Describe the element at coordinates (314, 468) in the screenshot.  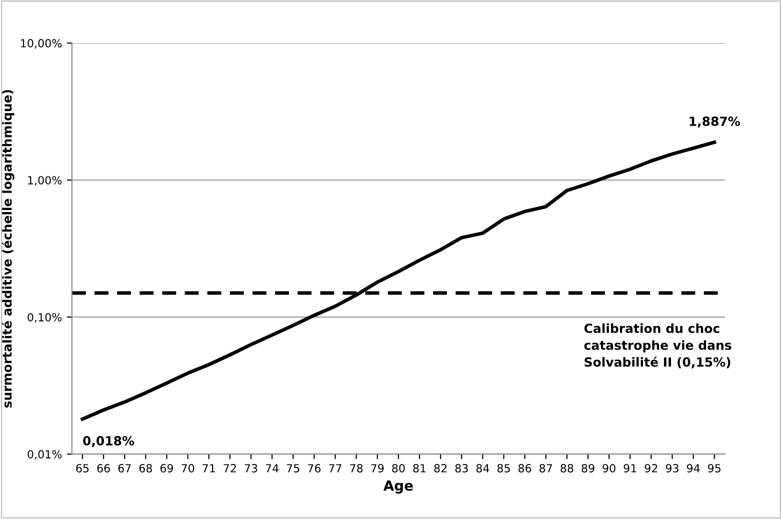
I see `x-tick-label: 76` at that location.